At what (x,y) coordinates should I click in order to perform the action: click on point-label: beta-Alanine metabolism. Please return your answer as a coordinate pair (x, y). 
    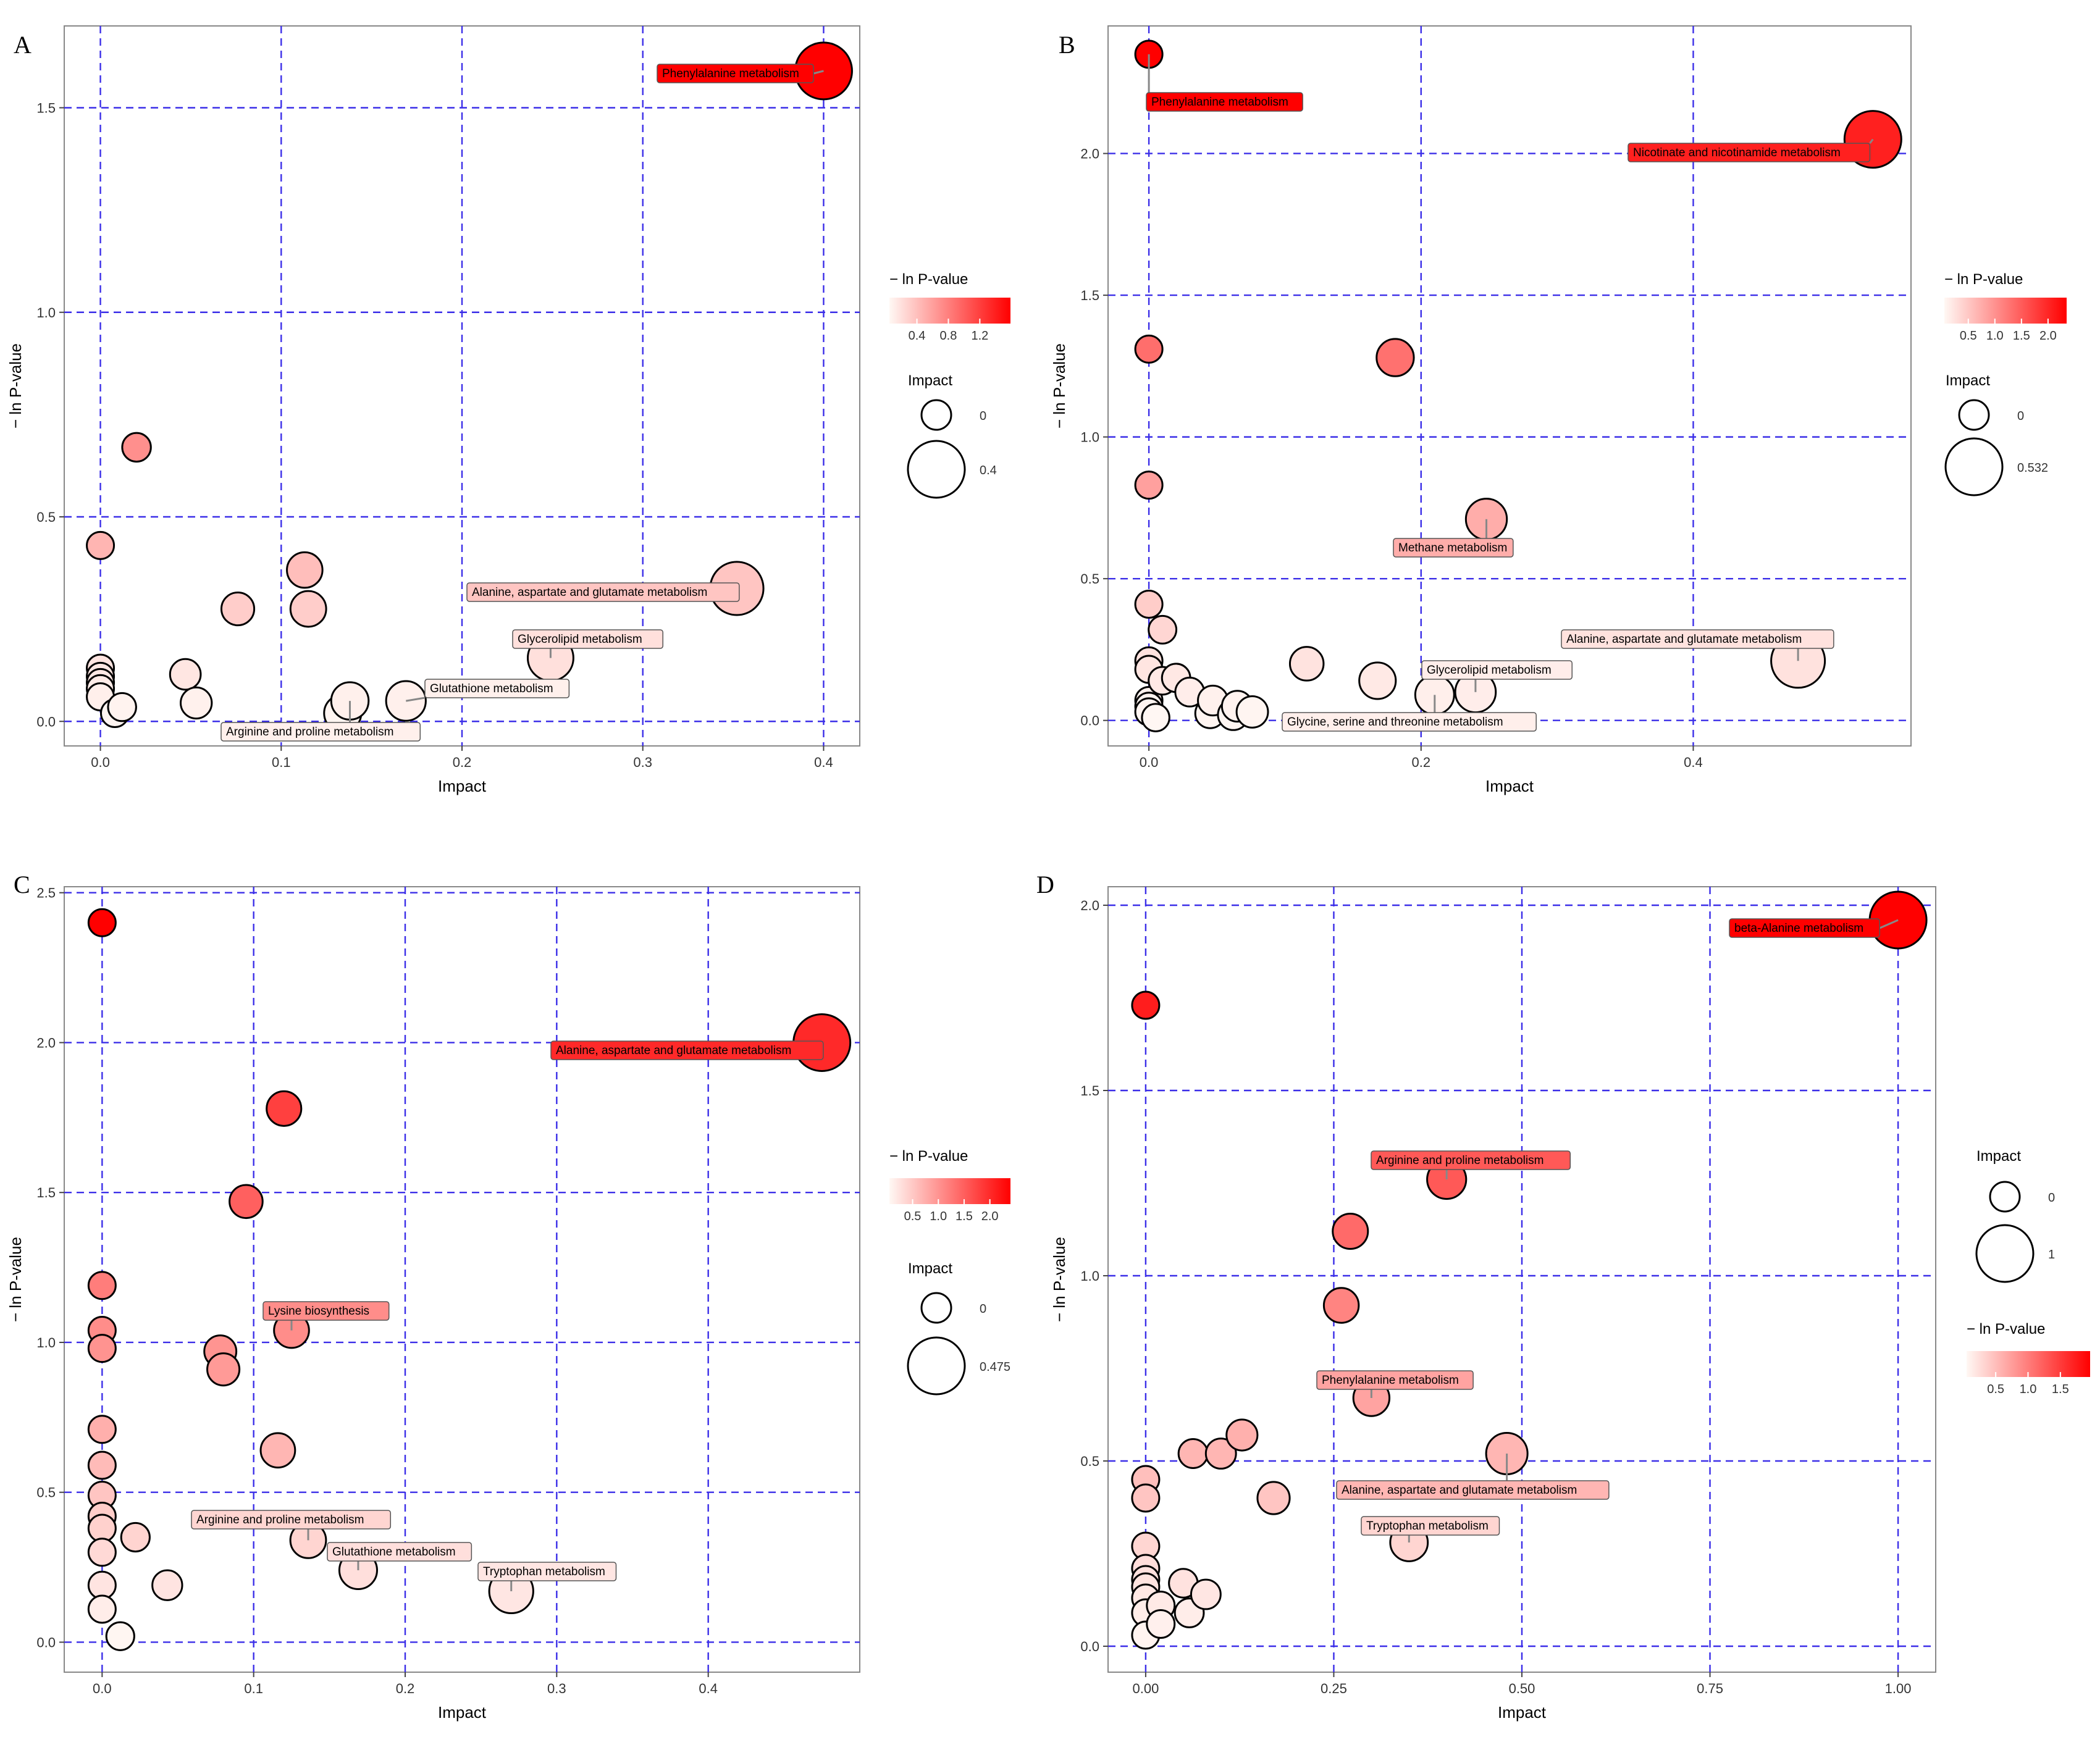
    Looking at the image, I should click on (1799, 928).